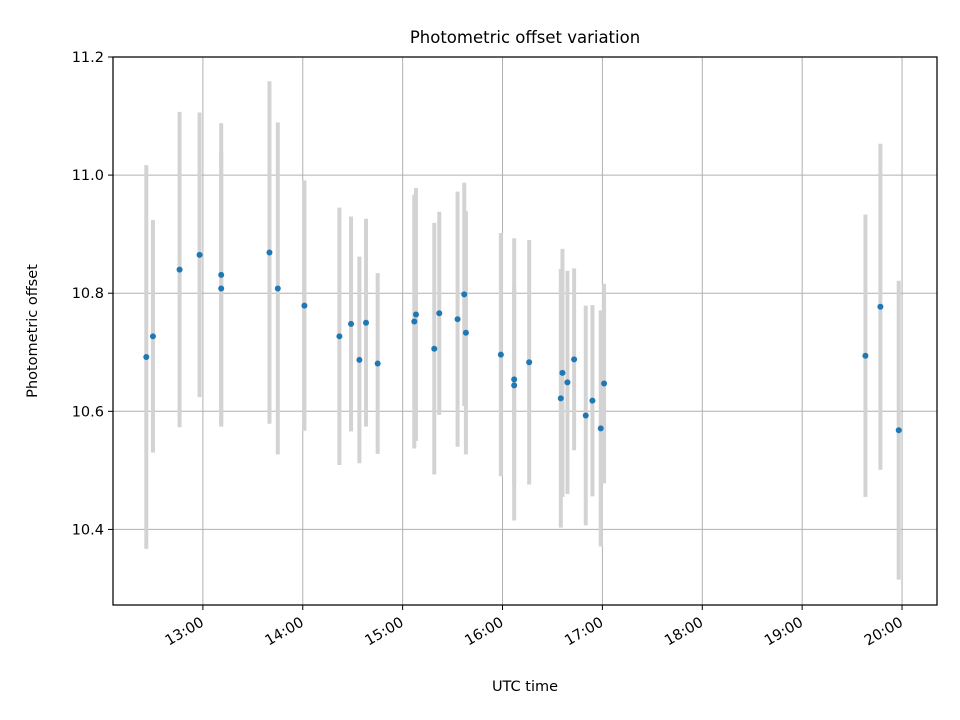 The width and height of the screenshot is (960, 720). I want to click on chart-title: Photometric offset variation, so click(525, 37).